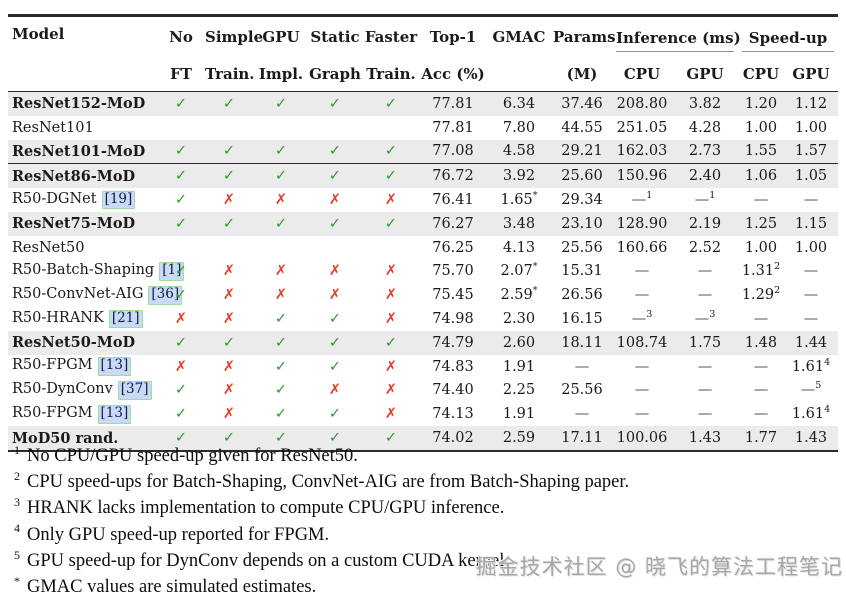 Image resolution: width=846 pixels, height=604 pixels. I want to click on value-text: 2.30, so click(519, 319).